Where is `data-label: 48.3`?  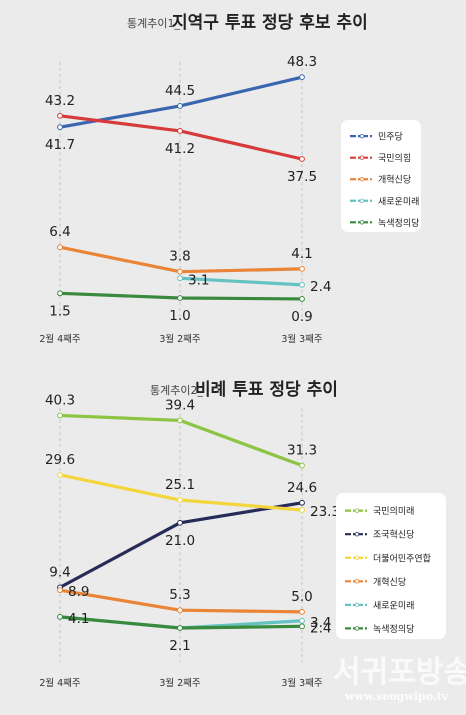
data-label: 48.3 is located at coordinates (302, 62).